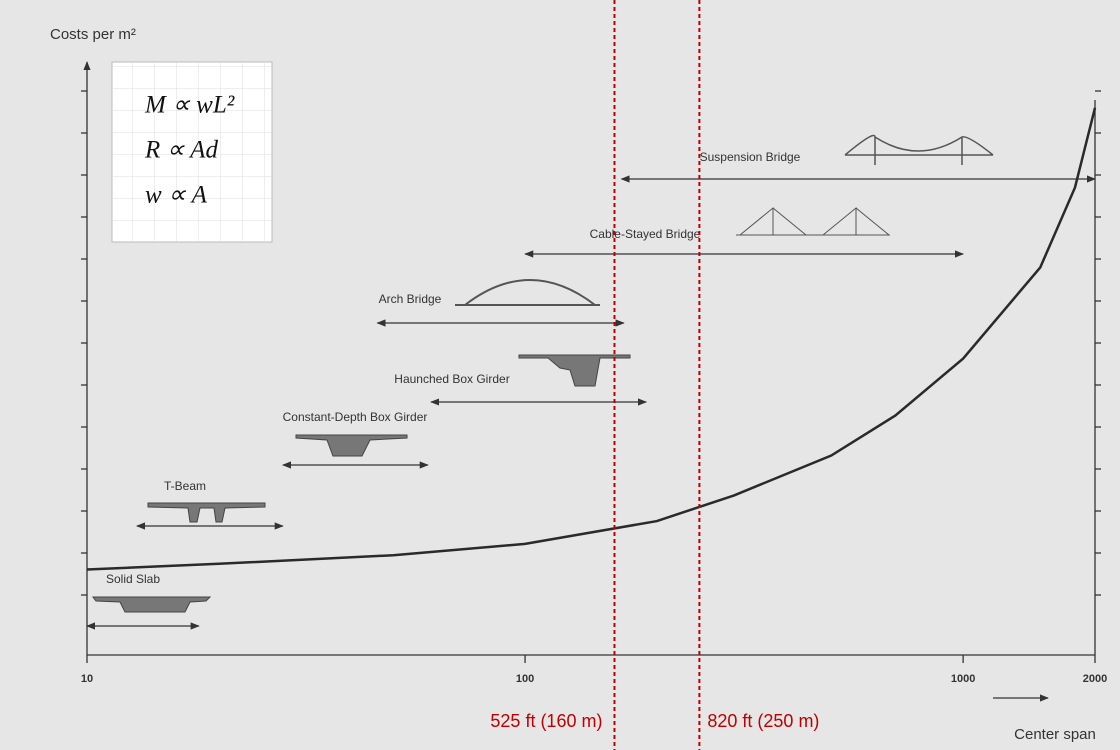 The width and height of the screenshot is (1120, 750). I want to click on span-label: Solid Slab, so click(133, 579).